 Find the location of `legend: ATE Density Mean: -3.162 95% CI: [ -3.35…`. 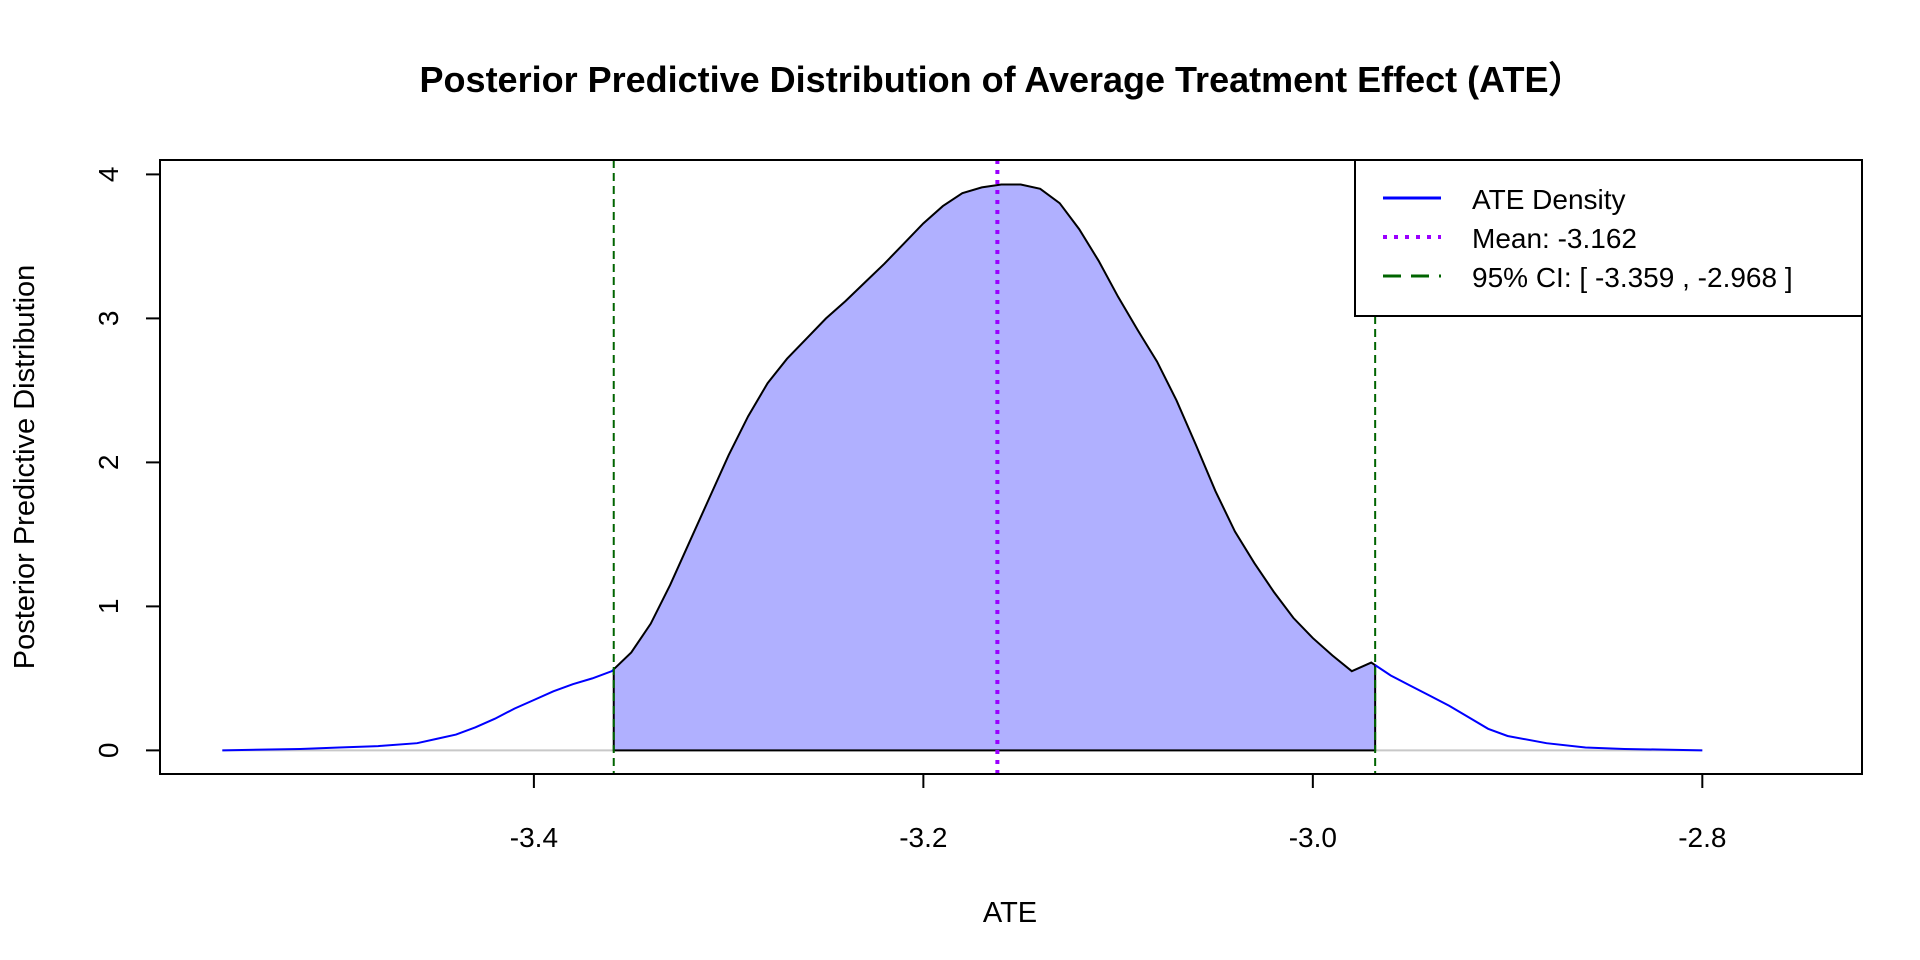

legend: ATE Density Mean: -3.162 95% CI: [ -3.35… is located at coordinates (1608, 238).